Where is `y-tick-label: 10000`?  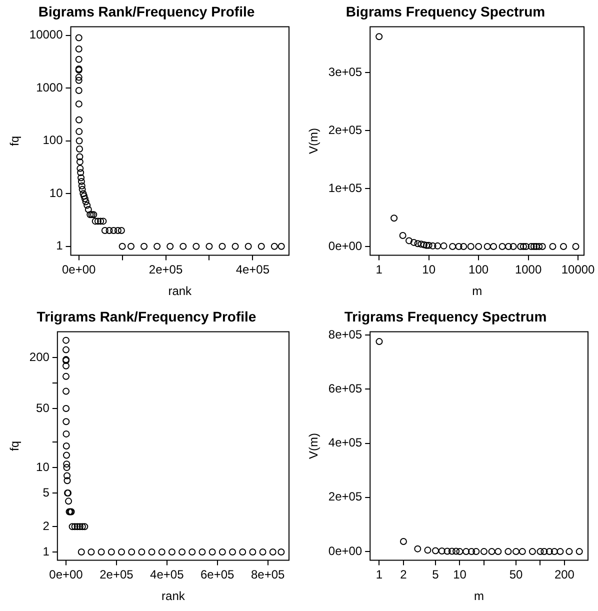 y-tick-label: 10000 is located at coordinates (46, 35).